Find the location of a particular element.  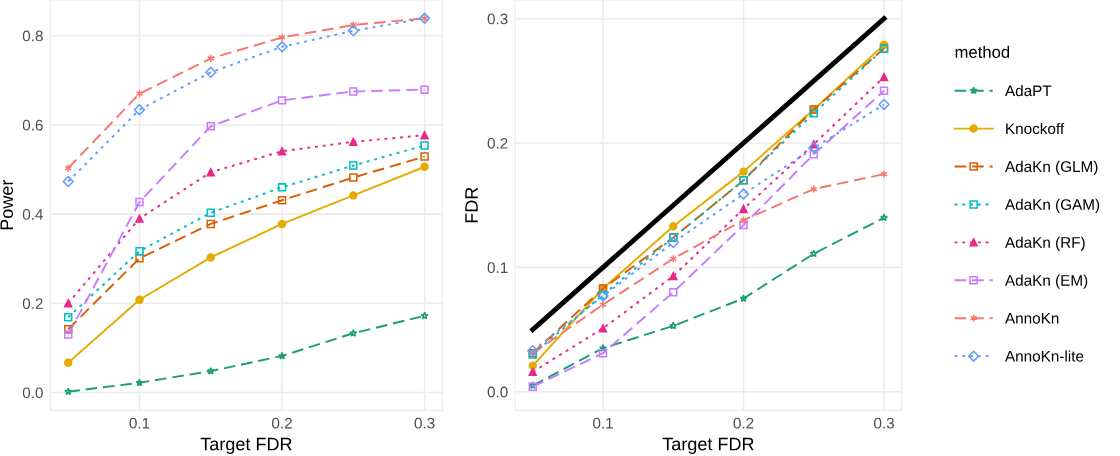

legend-label: AnnoKn-lite is located at coordinates (1044, 356).